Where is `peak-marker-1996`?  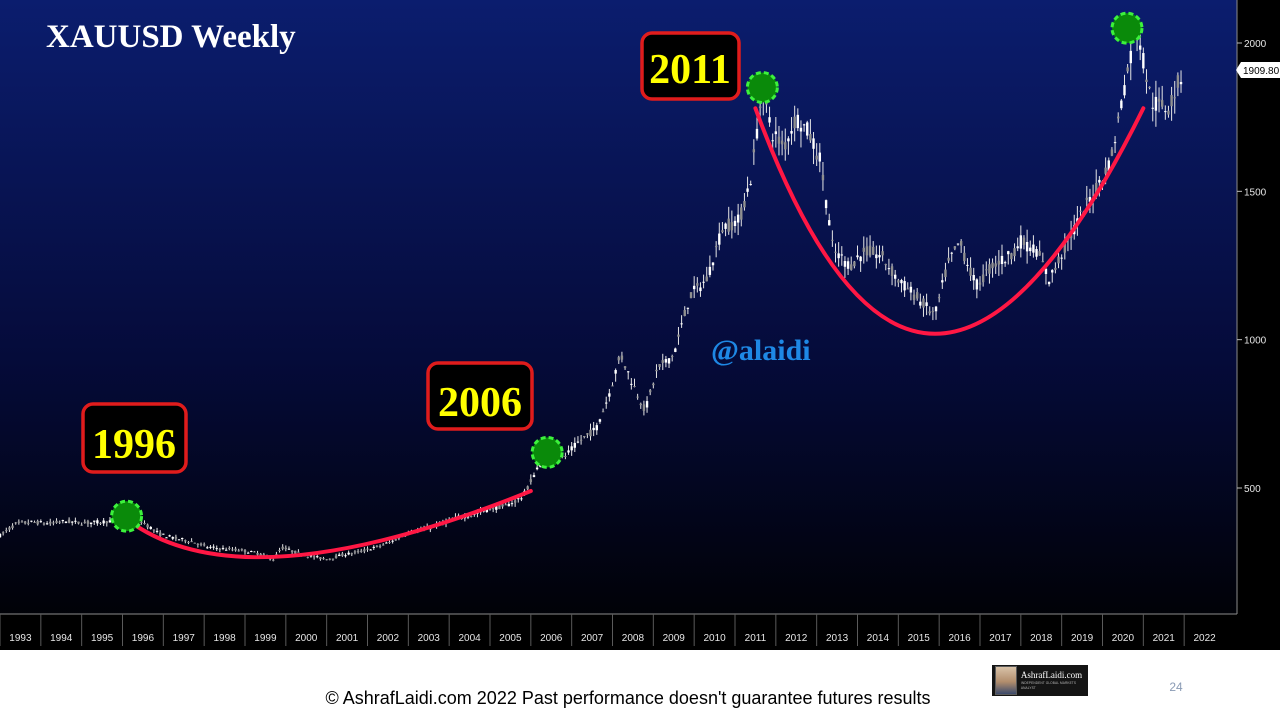
peak-marker-1996 is located at coordinates (127, 516).